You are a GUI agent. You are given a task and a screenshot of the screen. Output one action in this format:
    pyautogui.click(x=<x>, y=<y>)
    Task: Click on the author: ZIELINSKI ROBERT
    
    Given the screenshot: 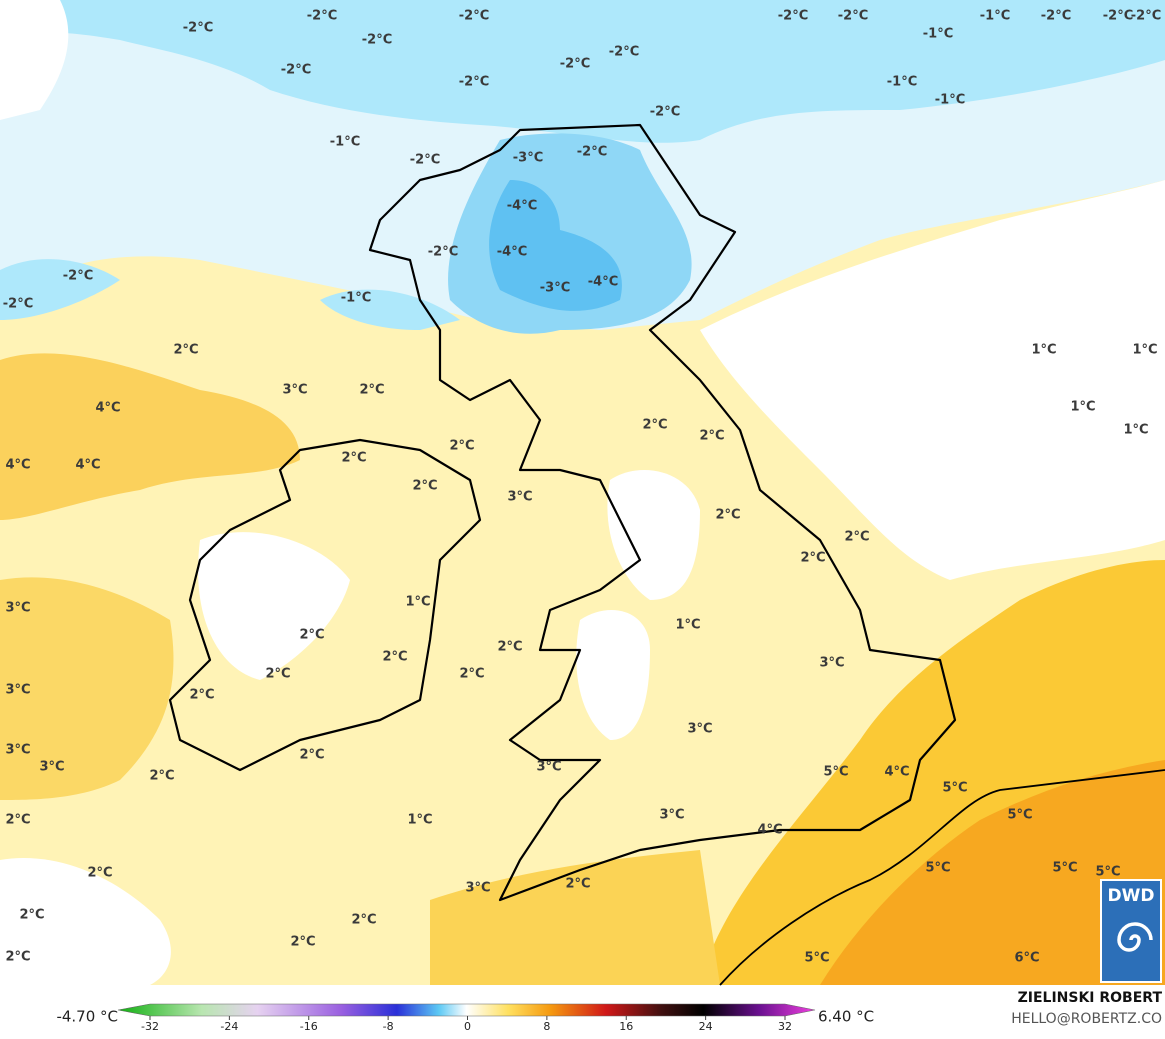 What is the action you would take?
    pyautogui.click(x=1090, y=998)
    